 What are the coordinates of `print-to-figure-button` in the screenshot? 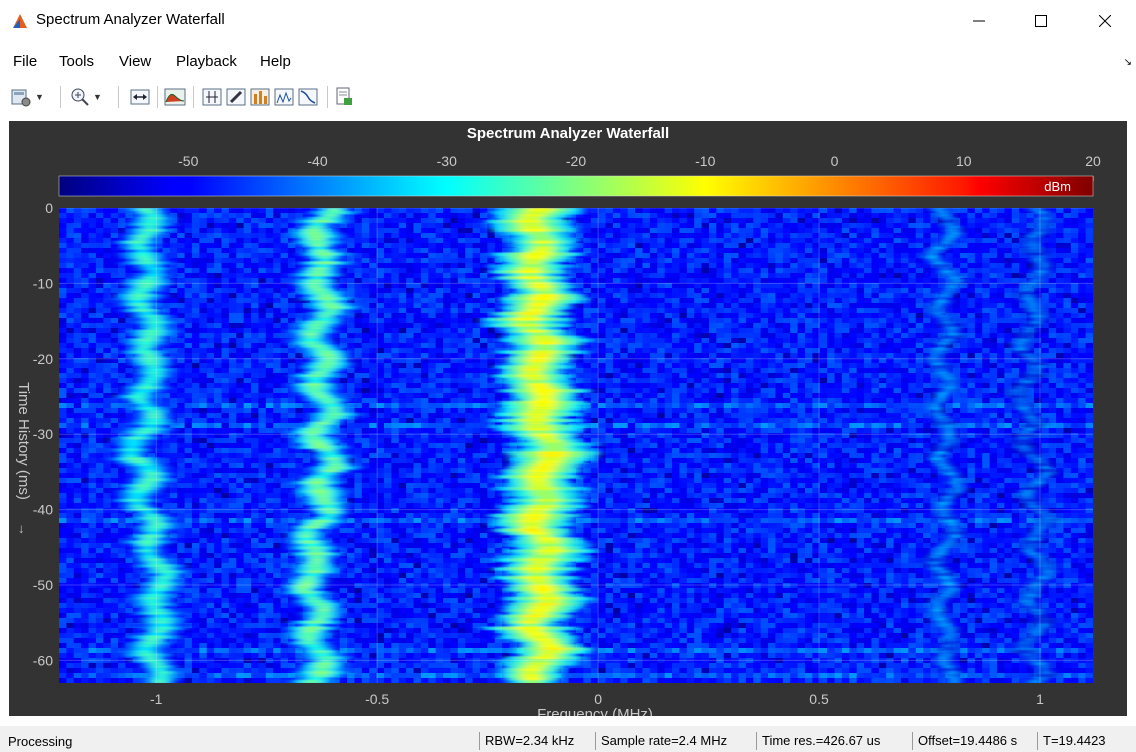 It's located at (344, 97).